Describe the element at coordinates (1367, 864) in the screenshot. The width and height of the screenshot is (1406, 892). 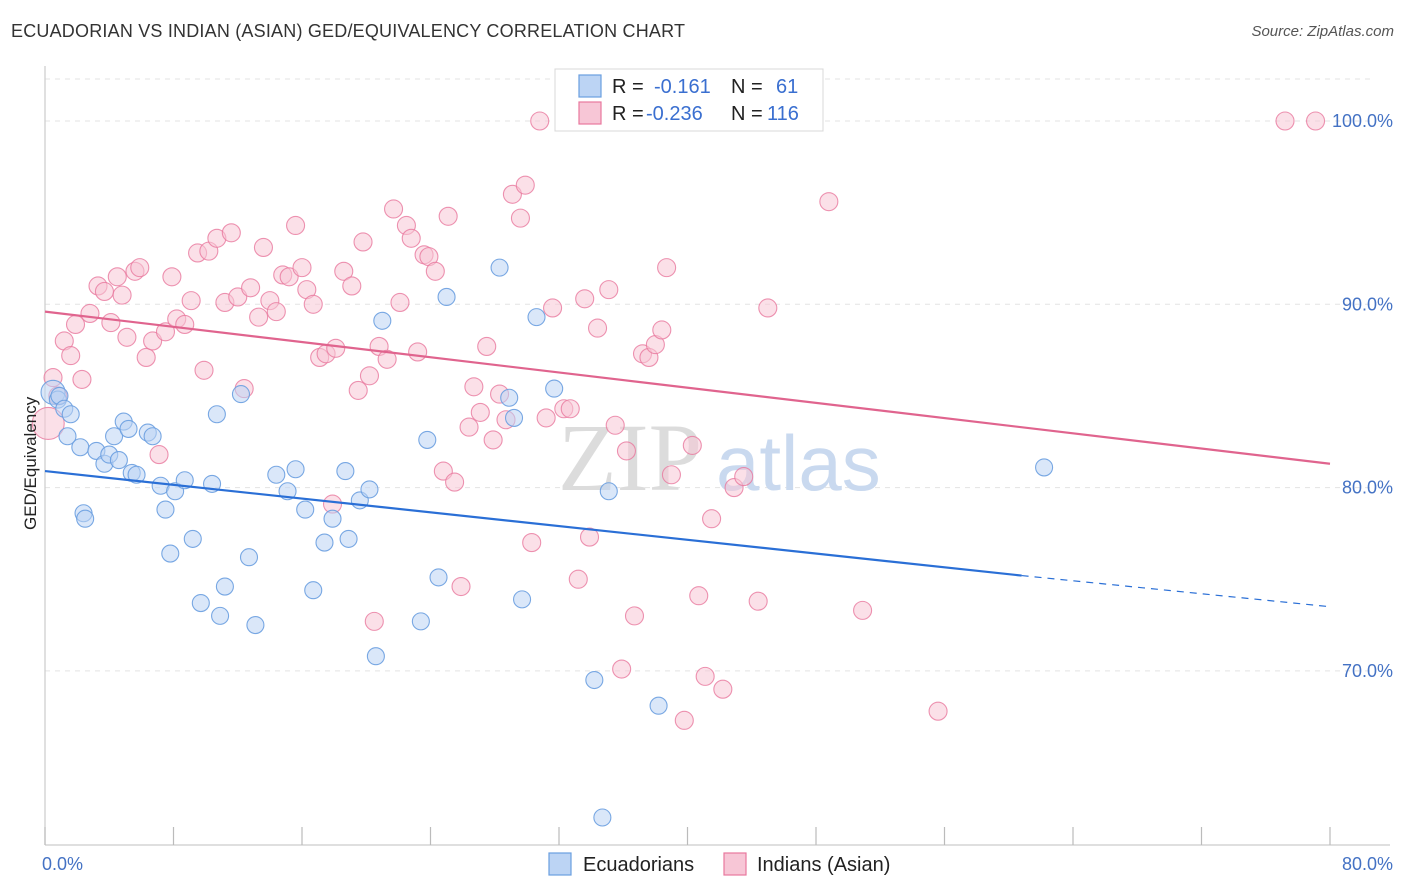
I see `x-tick-label: 80.0%` at that location.